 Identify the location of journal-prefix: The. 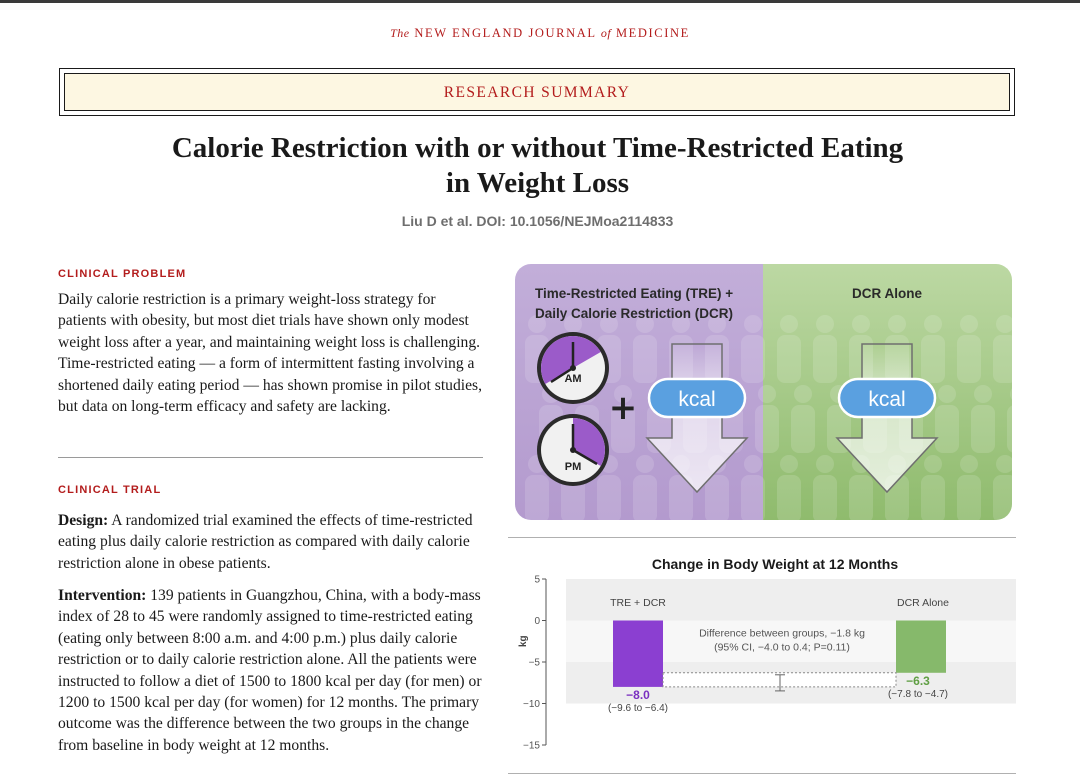
(400, 33).